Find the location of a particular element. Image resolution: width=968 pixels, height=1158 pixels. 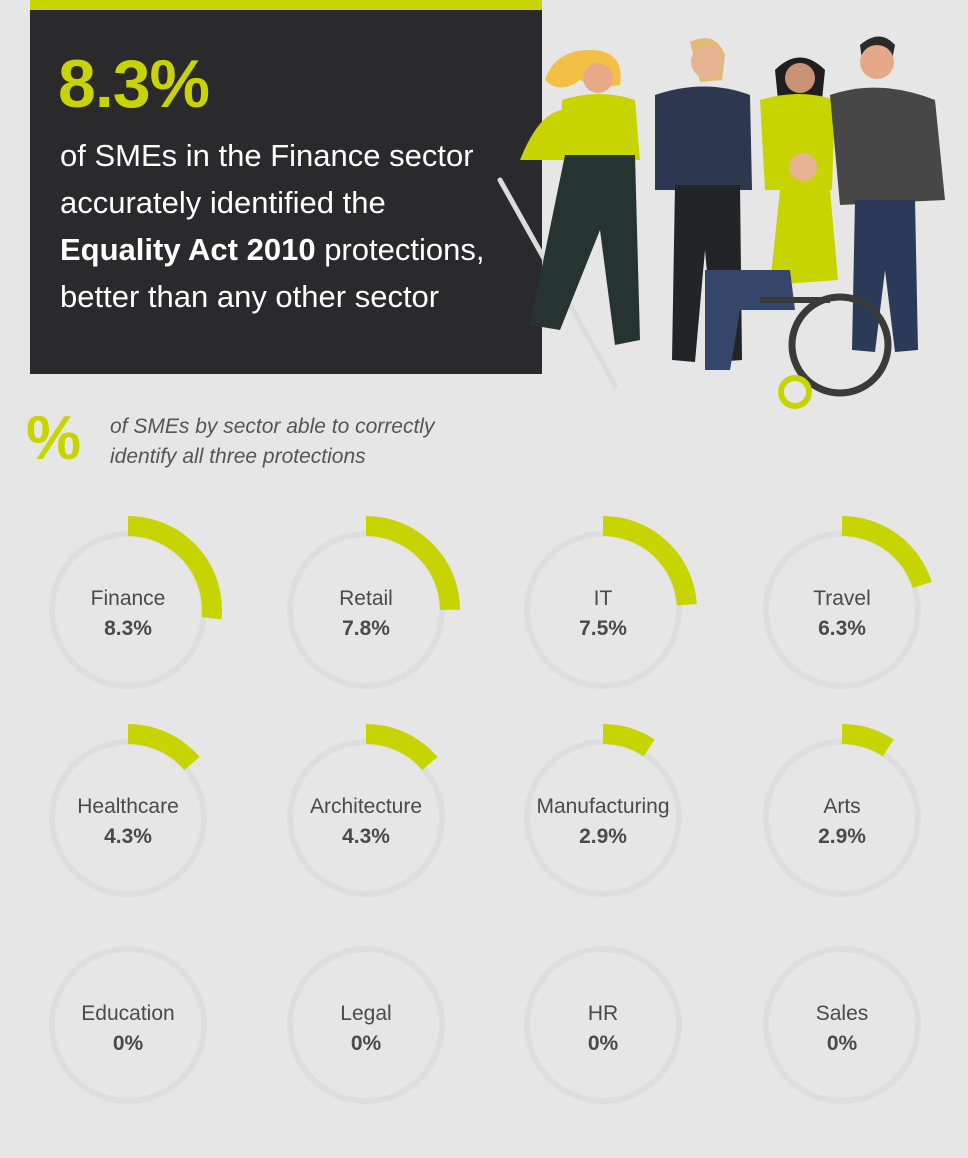

chart-subtitle-line-1: of SMEs by sector able to correctly is located at coordinates (272, 426).